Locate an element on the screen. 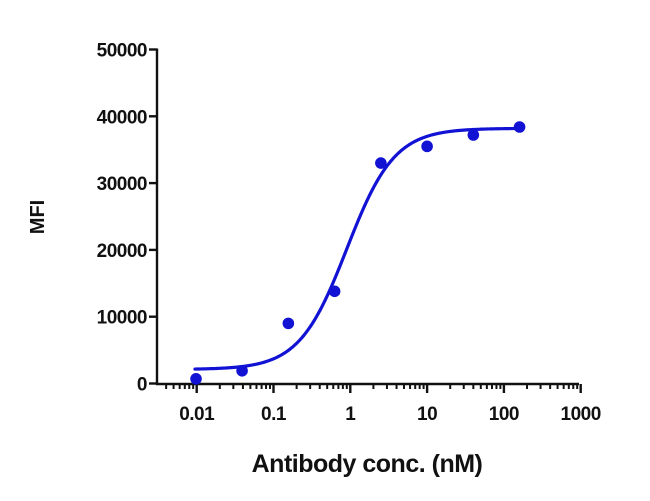 This screenshot has height=501, width=650. y-tick-label: 20000 is located at coordinates (122, 251).